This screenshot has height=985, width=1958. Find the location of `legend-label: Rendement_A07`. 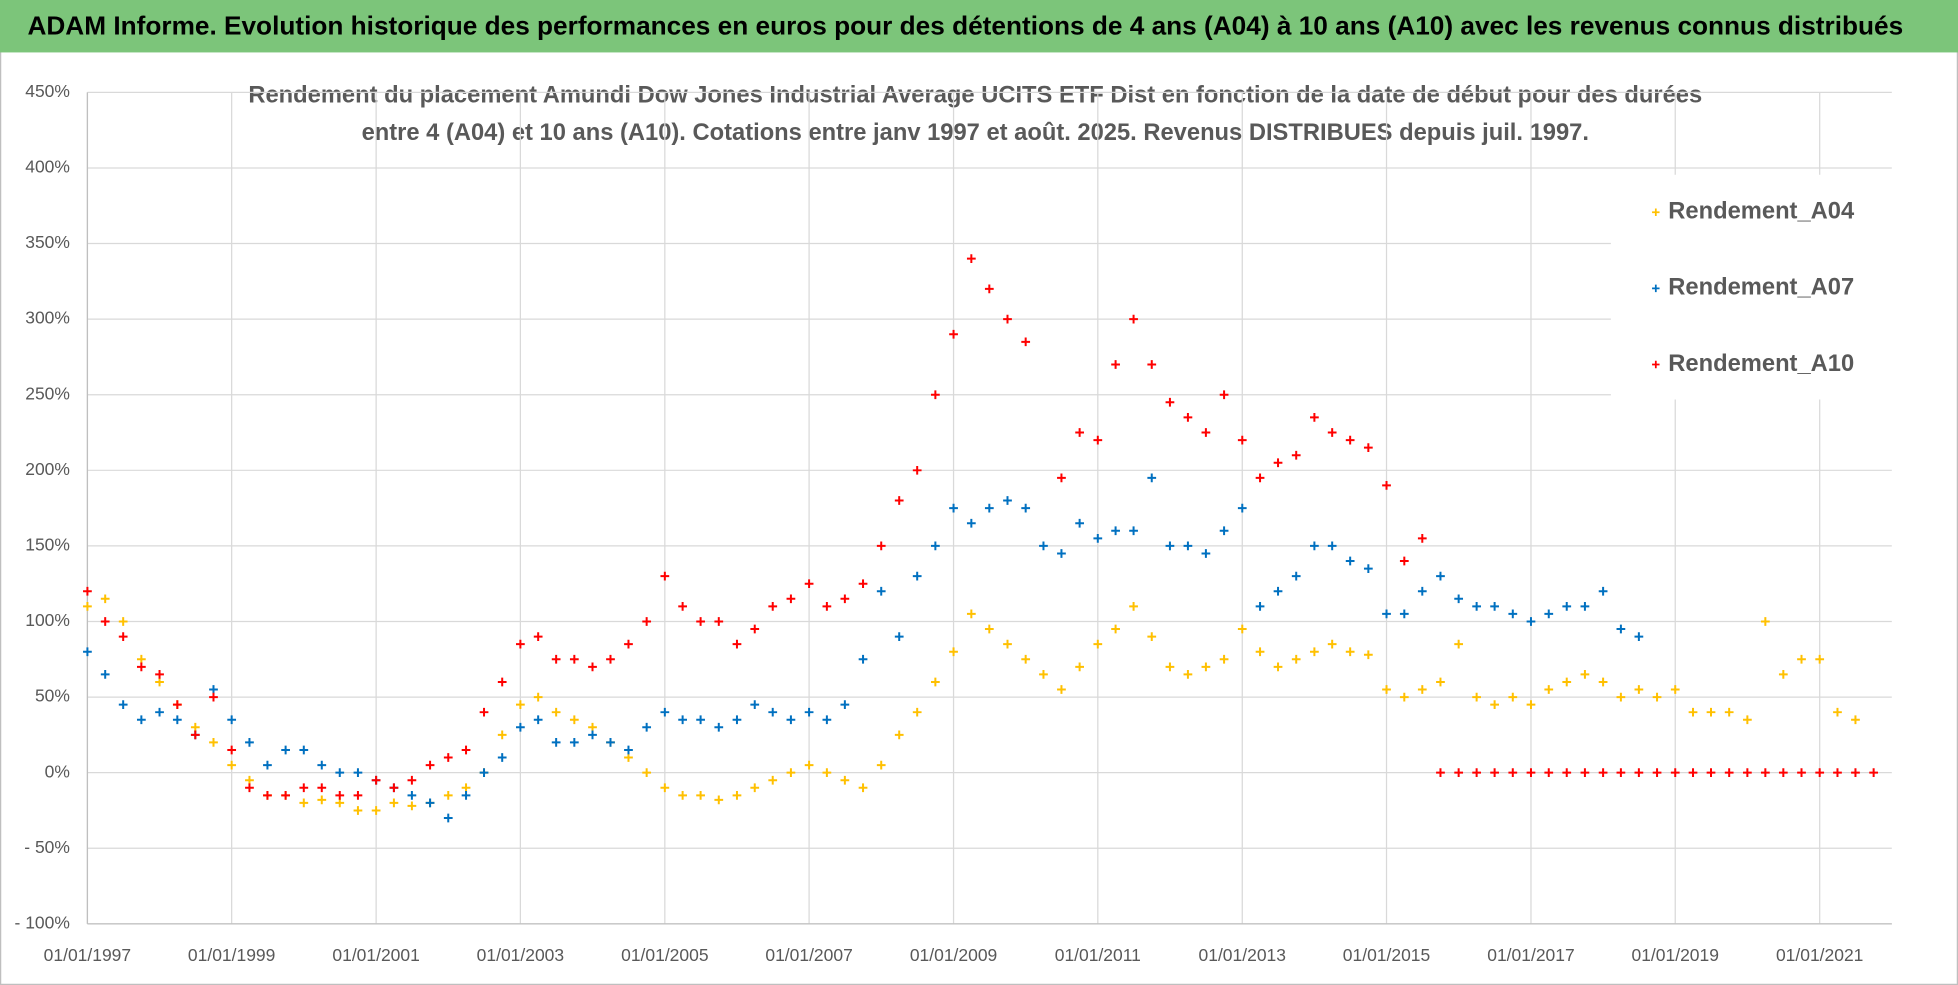

legend-label: Rendement_A07 is located at coordinates (1761, 288).